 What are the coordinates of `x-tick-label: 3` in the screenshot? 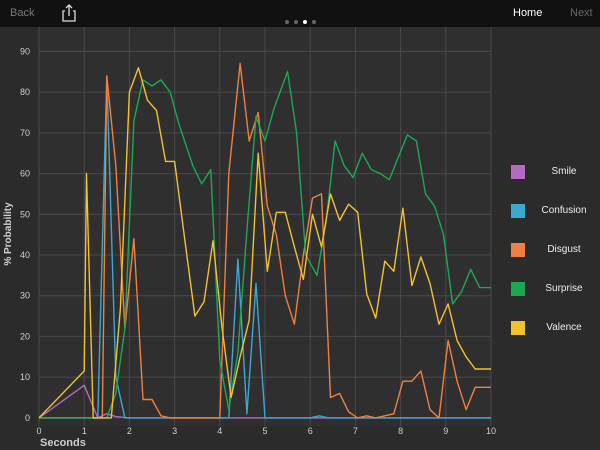 It's located at (174, 431).